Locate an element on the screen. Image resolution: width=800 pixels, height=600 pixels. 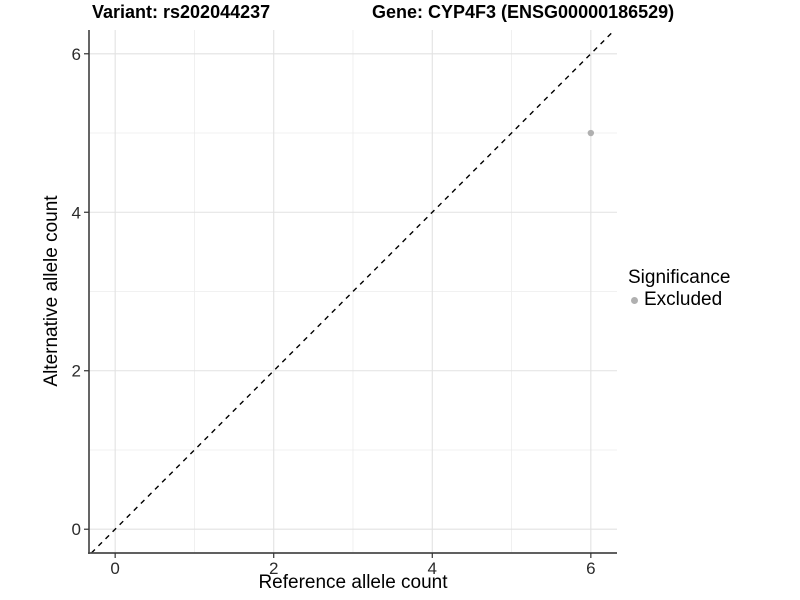
y-tick-label: 2 is located at coordinates (76, 371).